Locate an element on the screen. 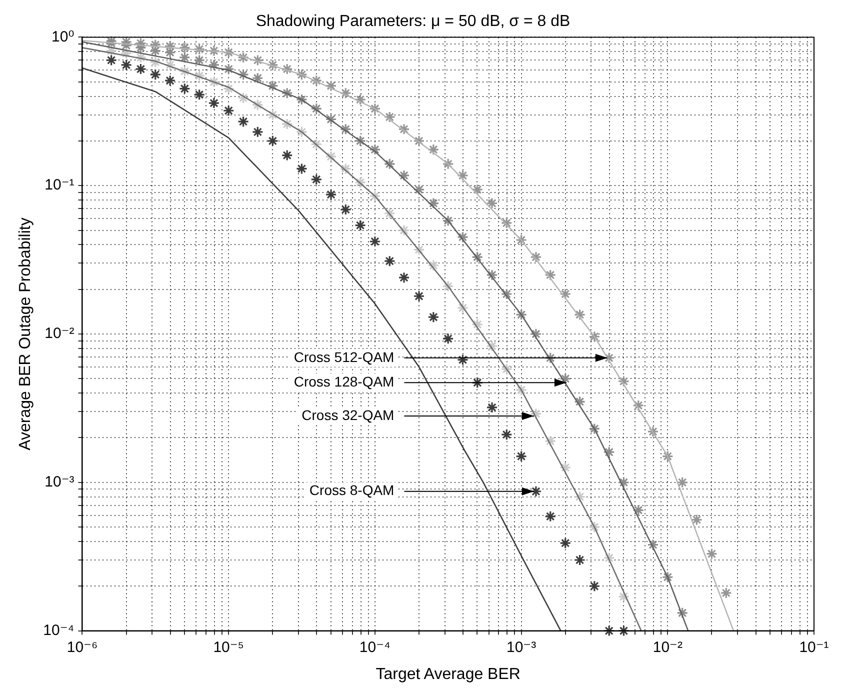  annotation: Cross 512-QAM is located at coordinates (344, 356).